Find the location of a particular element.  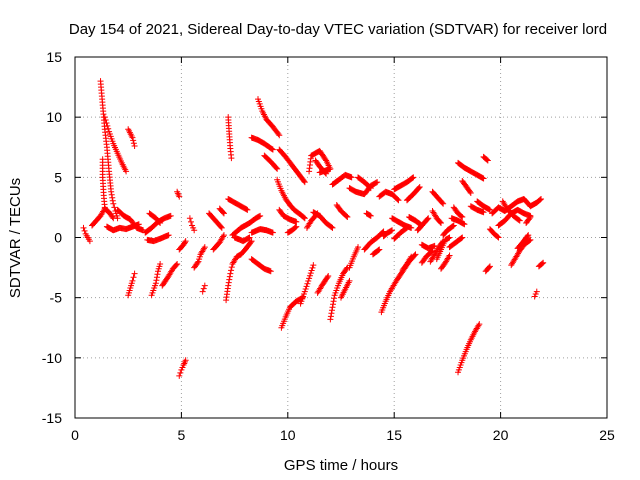

y-tick-labels: -15 -10 -5 0 5 10 15 is located at coordinates (52, 237).